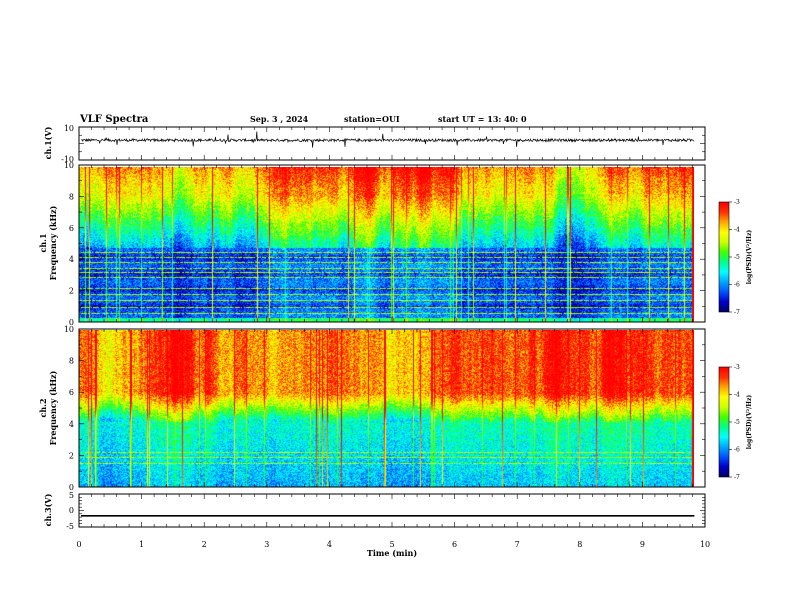 The image size is (792, 612). I want to click on ch1-waveform-panel: 10 -10 ch.1(V), so click(374, 144).